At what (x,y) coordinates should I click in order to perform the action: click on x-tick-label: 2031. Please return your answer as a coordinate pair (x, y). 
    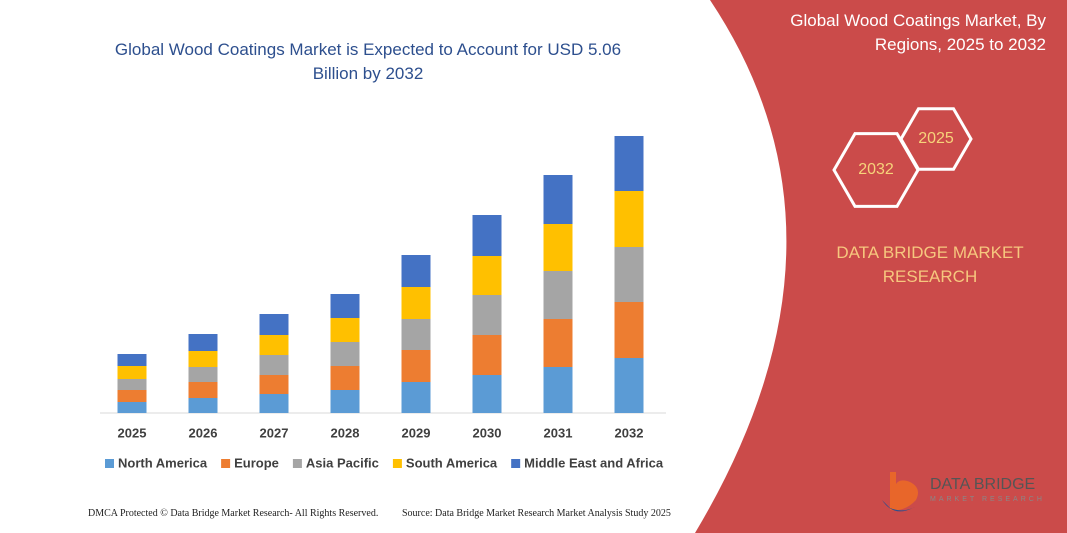
    Looking at the image, I should click on (558, 432).